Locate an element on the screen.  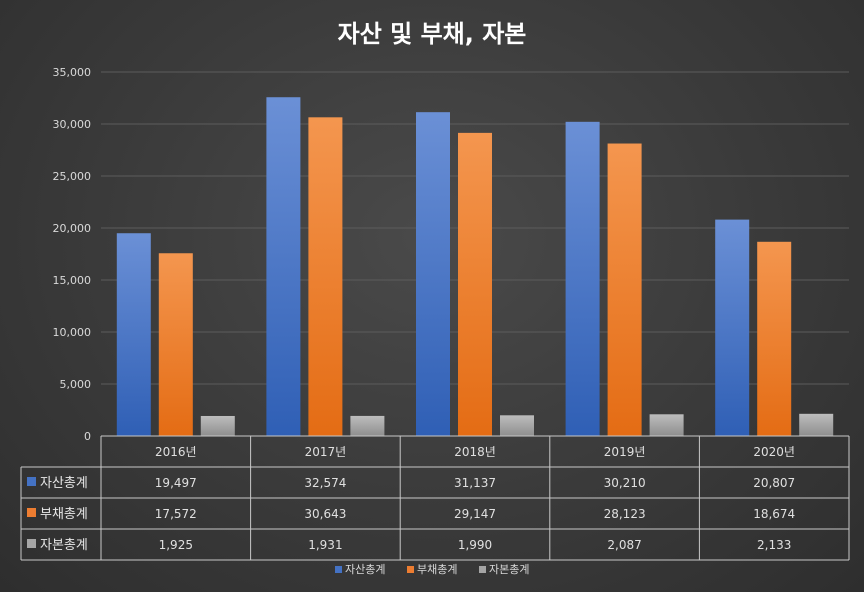
table-cell: 18,674 is located at coordinates (774, 514).